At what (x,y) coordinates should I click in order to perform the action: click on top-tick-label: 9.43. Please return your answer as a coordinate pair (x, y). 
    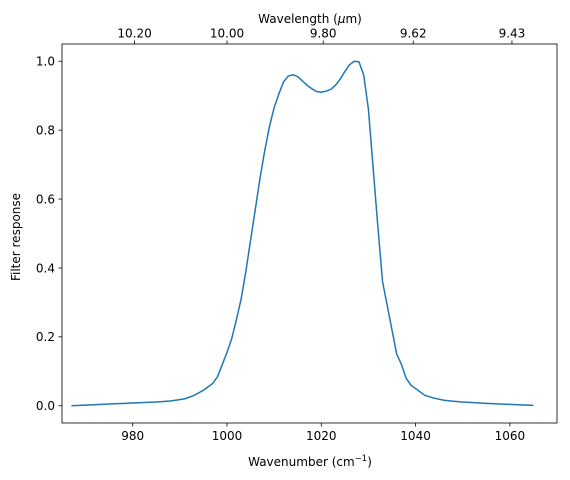
    Looking at the image, I should click on (512, 34).